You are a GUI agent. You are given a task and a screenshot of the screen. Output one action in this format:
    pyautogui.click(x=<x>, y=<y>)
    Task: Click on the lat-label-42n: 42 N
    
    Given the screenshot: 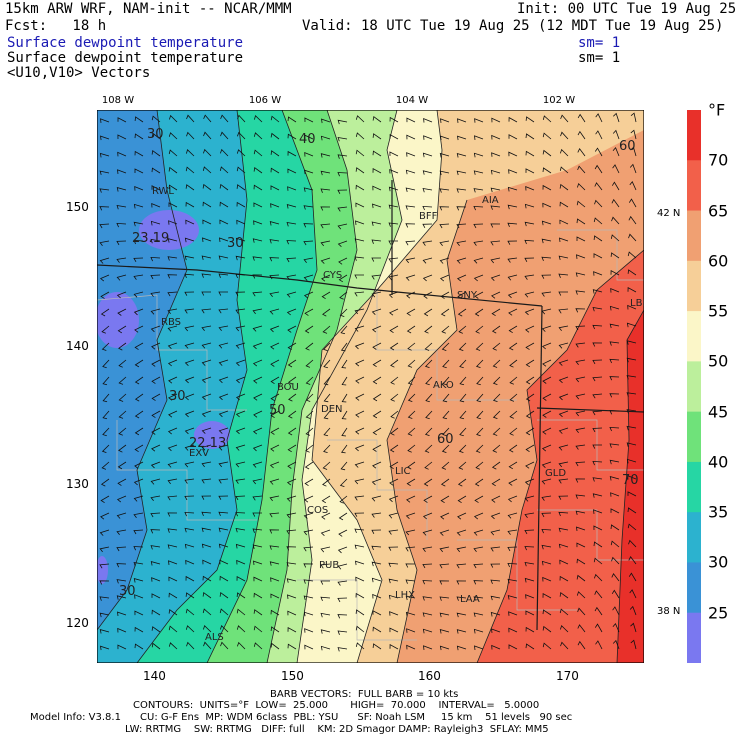 What is the action you would take?
    pyautogui.click(x=669, y=213)
    